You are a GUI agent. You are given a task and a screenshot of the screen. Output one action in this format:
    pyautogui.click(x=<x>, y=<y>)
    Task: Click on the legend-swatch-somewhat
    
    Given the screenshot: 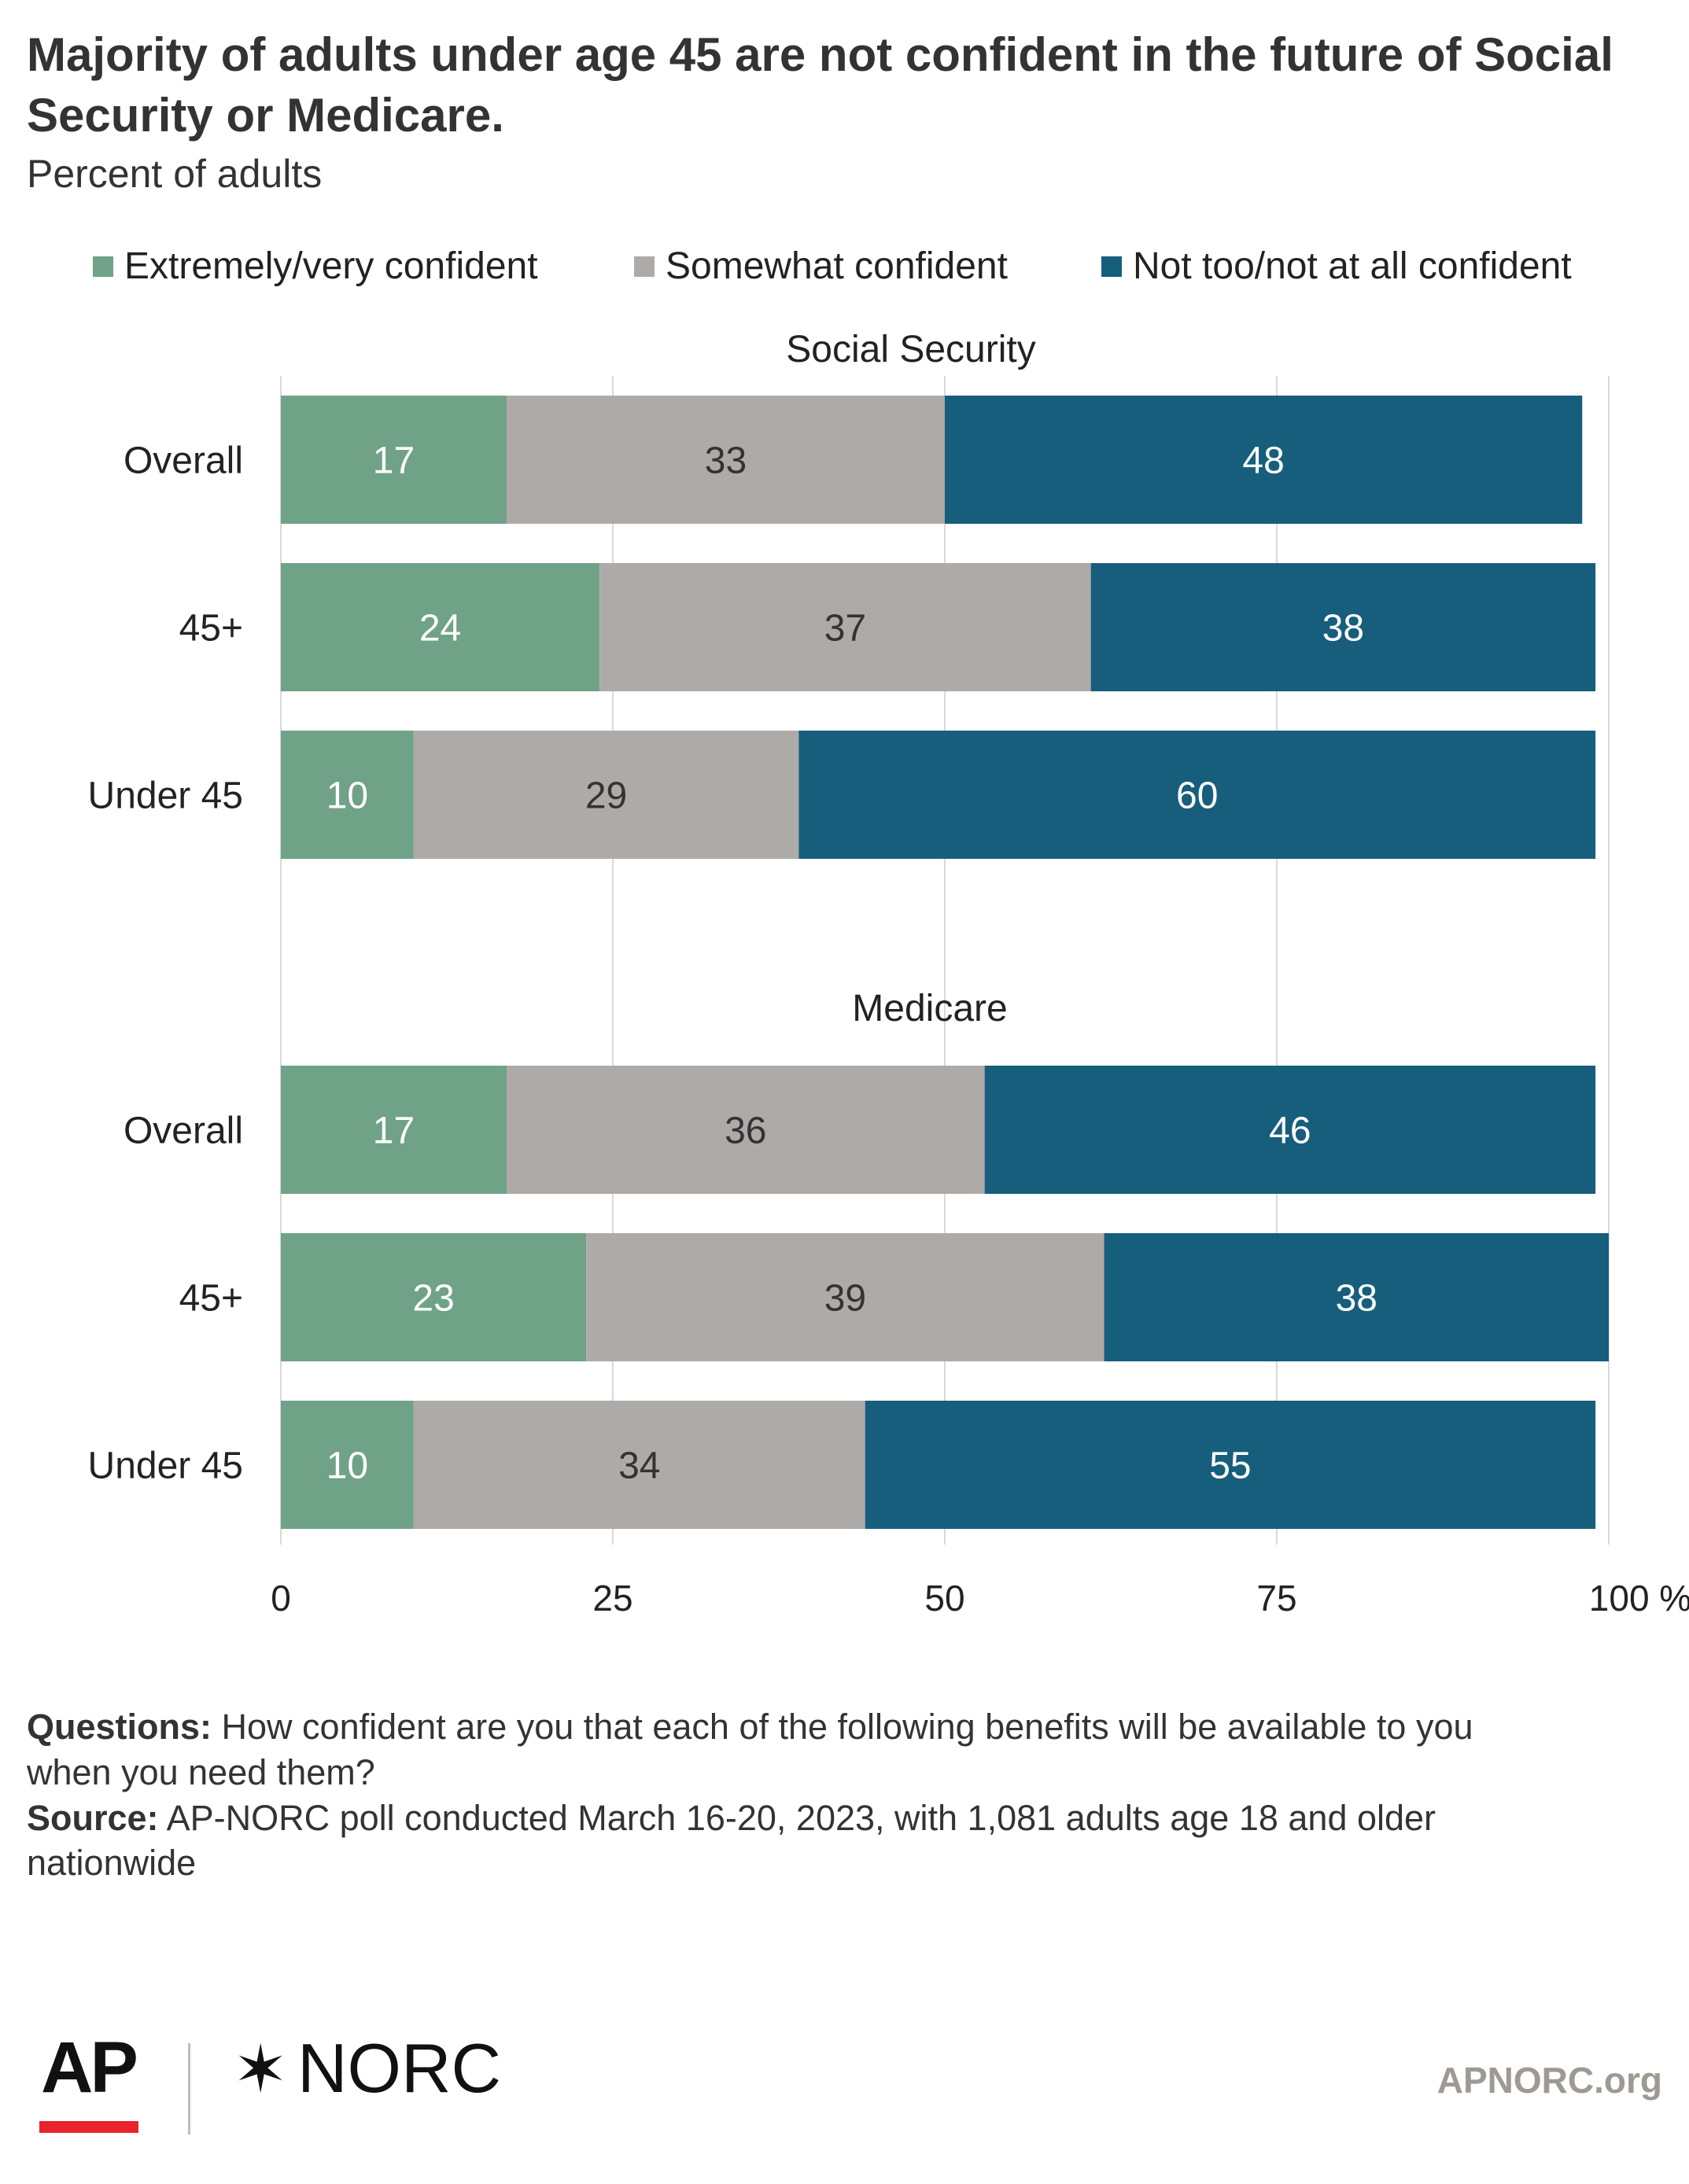 What is the action you would take?
    pyautogui.click(x=645, y=266)
    